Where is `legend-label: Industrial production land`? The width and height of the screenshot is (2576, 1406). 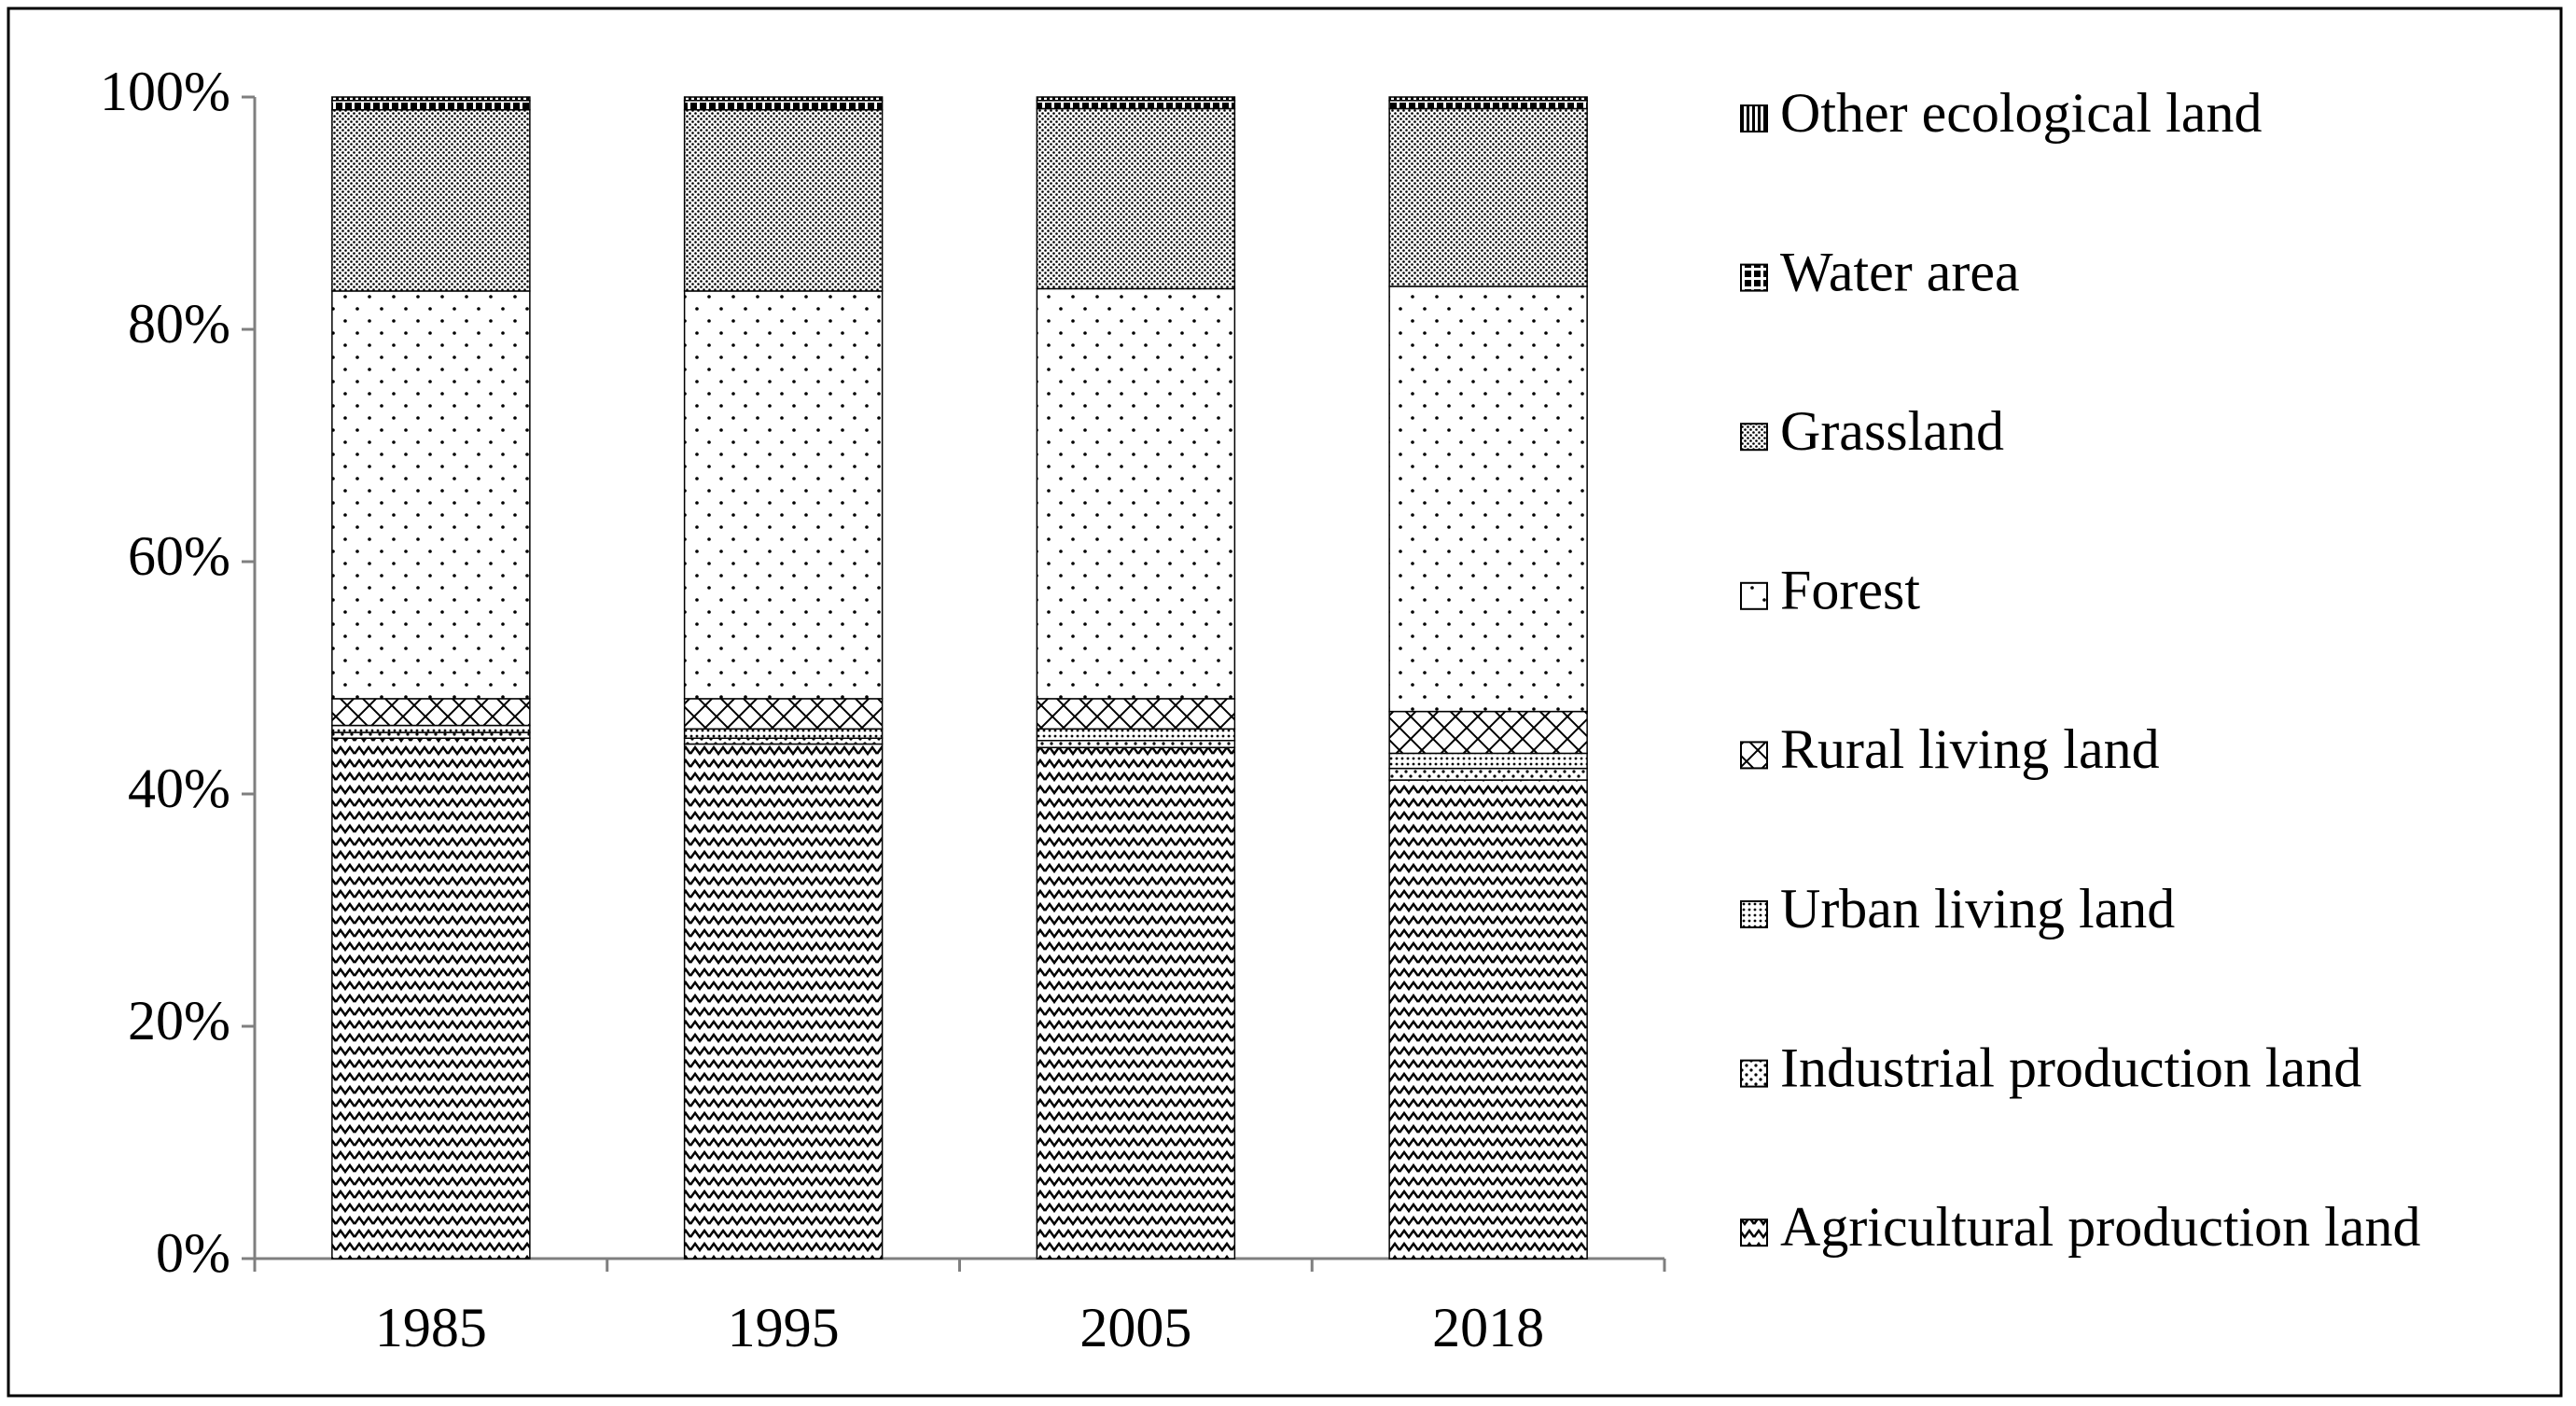 legend-label: Industrial production land is located at coordinates (2070, 1067).